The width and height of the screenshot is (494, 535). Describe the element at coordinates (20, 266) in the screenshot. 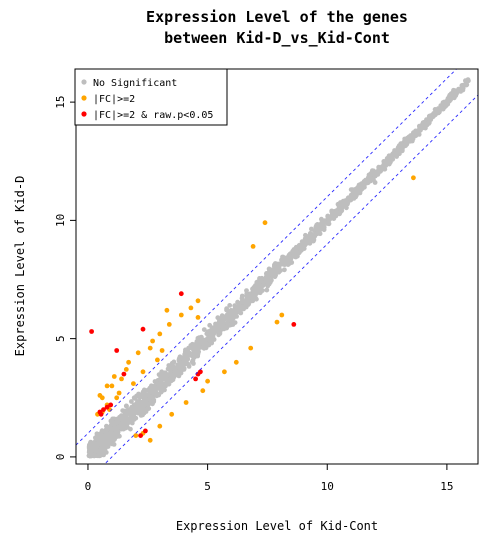

I see `y-axis-label: Expression Level of Kid-D` at that location.